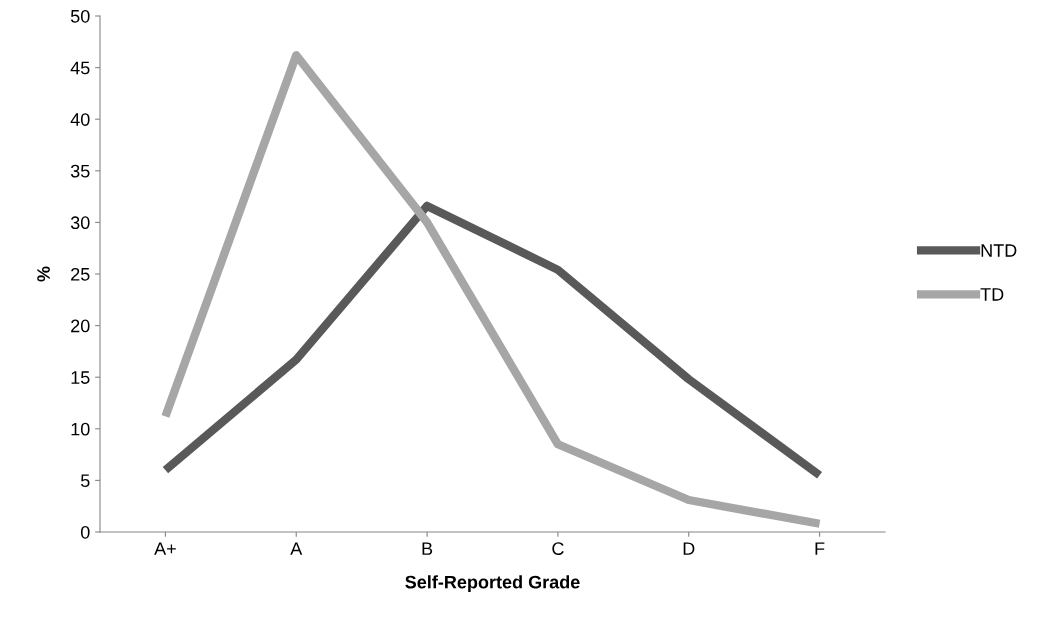  Describe the element at coordinates (80, 171) in the screenshot. I see `y-tick-label: 35` at that location.